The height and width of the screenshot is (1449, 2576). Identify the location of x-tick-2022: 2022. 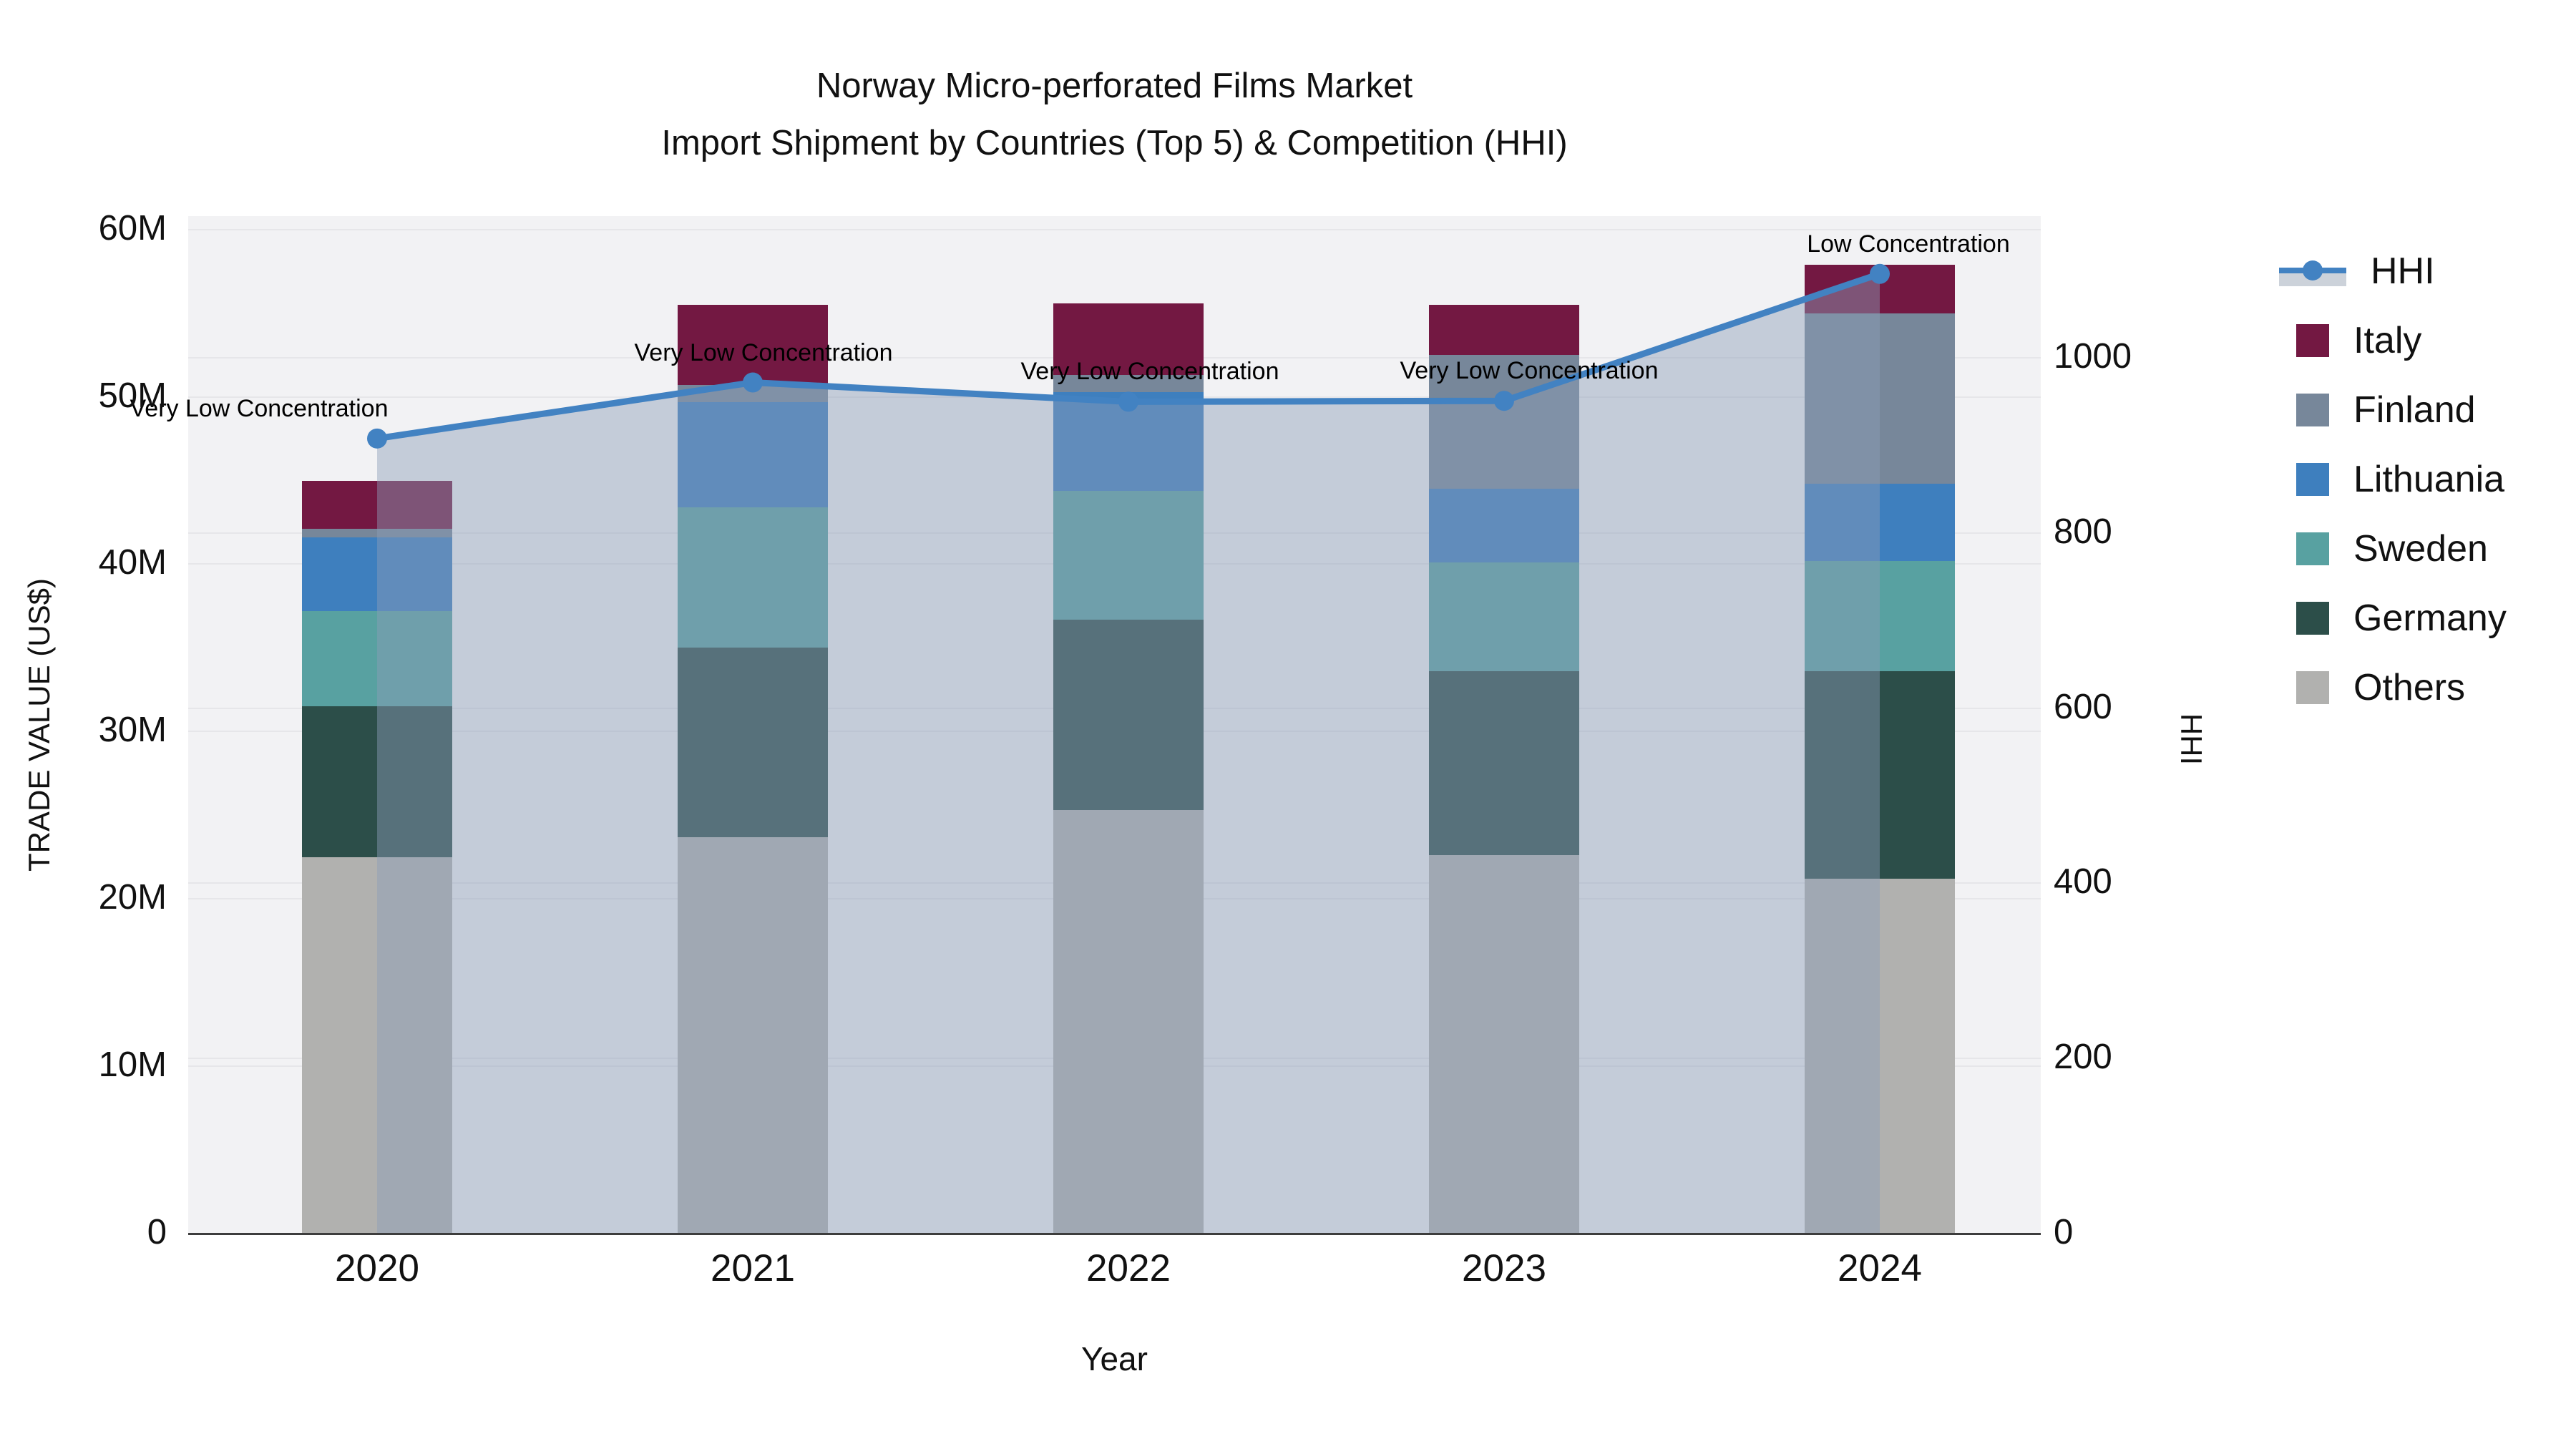
(1128, 1268).